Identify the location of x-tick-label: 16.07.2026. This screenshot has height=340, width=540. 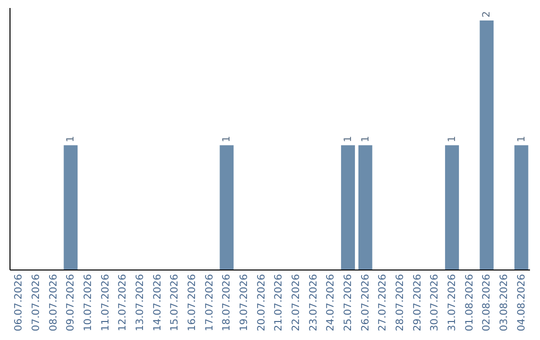
(192, 303).